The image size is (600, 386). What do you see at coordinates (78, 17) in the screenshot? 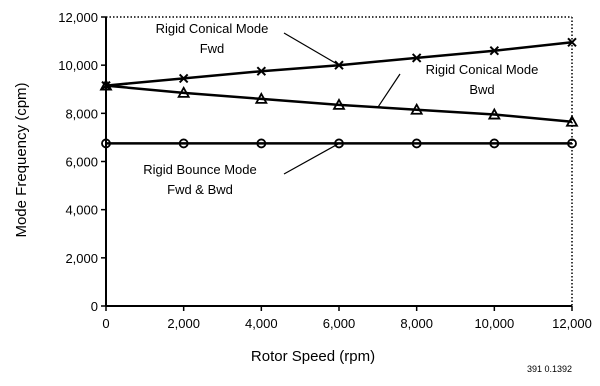
I see `y-tick-label: 12,000` at bounding box center [78, 17].